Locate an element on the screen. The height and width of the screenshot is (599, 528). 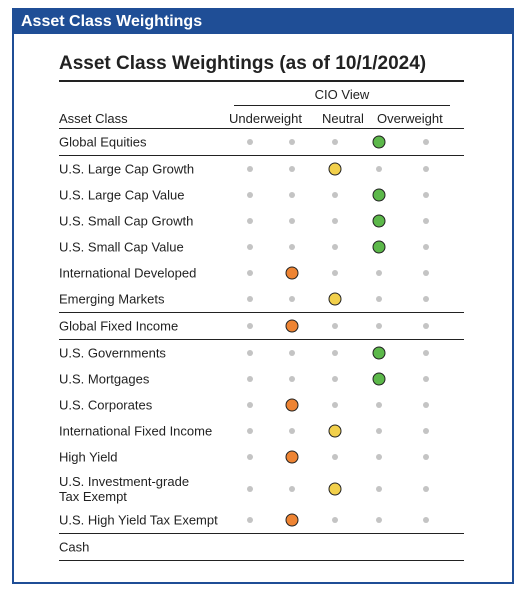
table-row: High Yield is located at coordinates (261, 457).